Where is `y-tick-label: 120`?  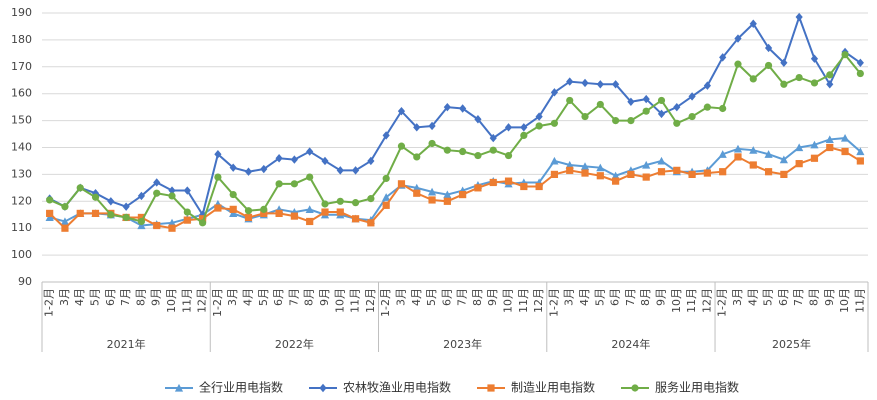 y-tick-label: 120 is located at coordinates (21, 200).